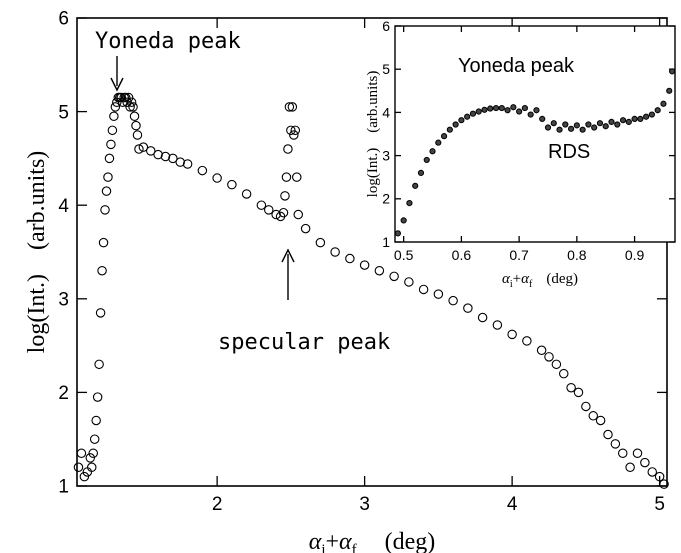 This screenshot has height=553, width=681. Describe the element at coordinates (519, 255) in the screenshot. I see `inset-x-tick-label: 0.7` at that location.